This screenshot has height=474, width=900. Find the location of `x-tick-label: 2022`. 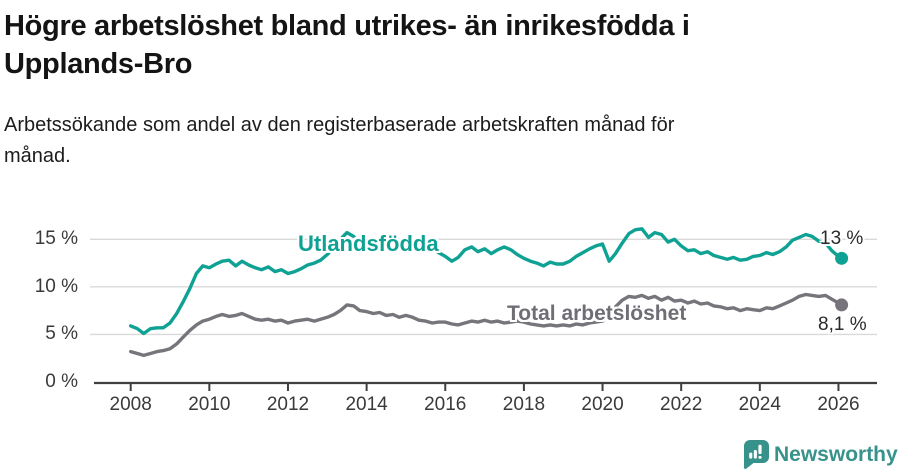

x-tick-label: 2022 is located at coordinates (681, 404).